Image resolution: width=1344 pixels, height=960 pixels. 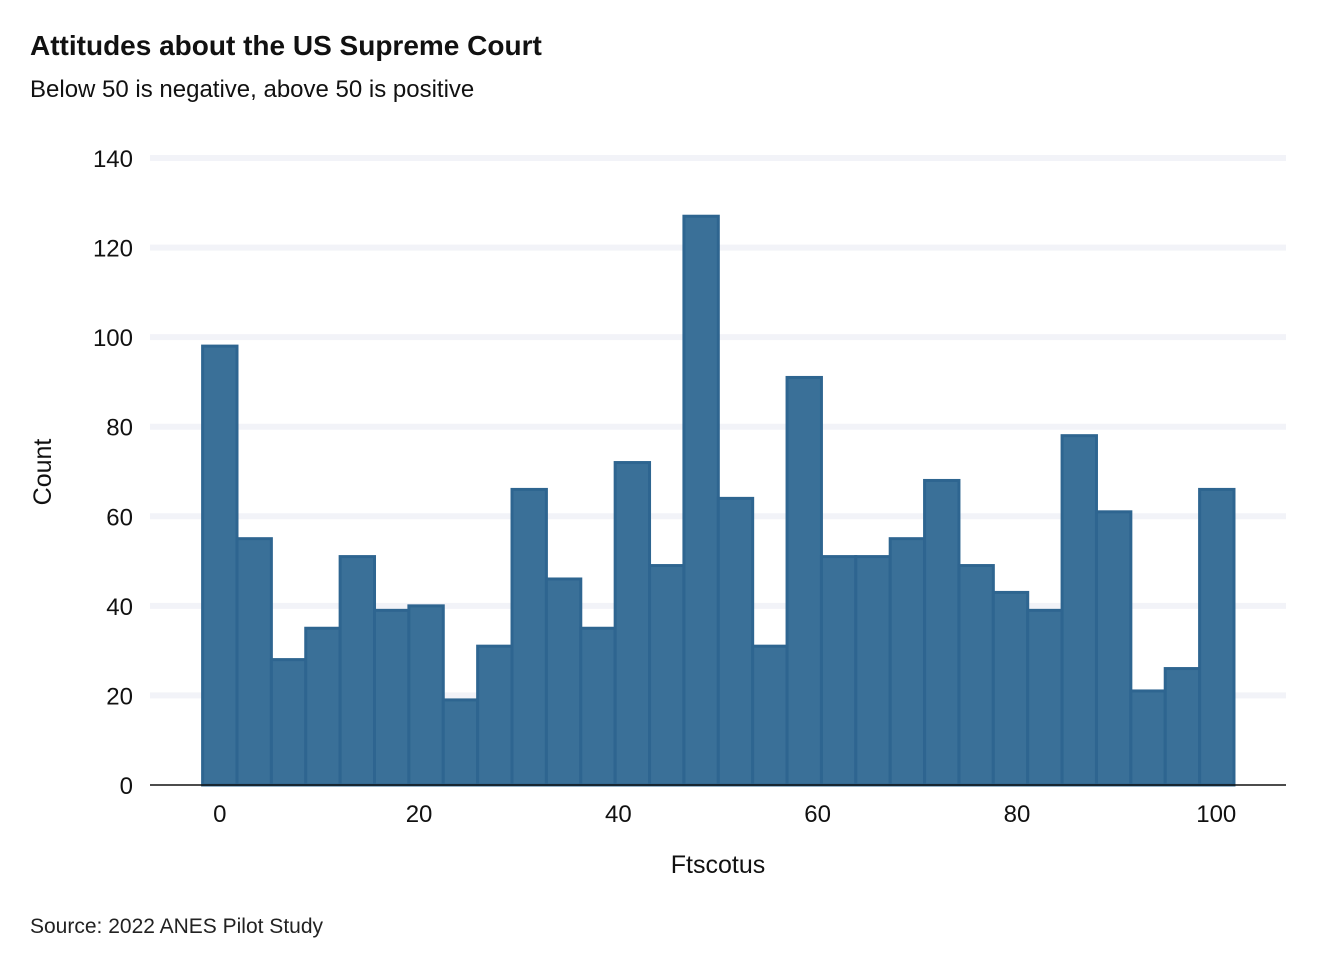 What do you see at coordinates (1216, 814) in the screenshot?
I see `x-tick-label: 100` at bounding box center [1216, 814].